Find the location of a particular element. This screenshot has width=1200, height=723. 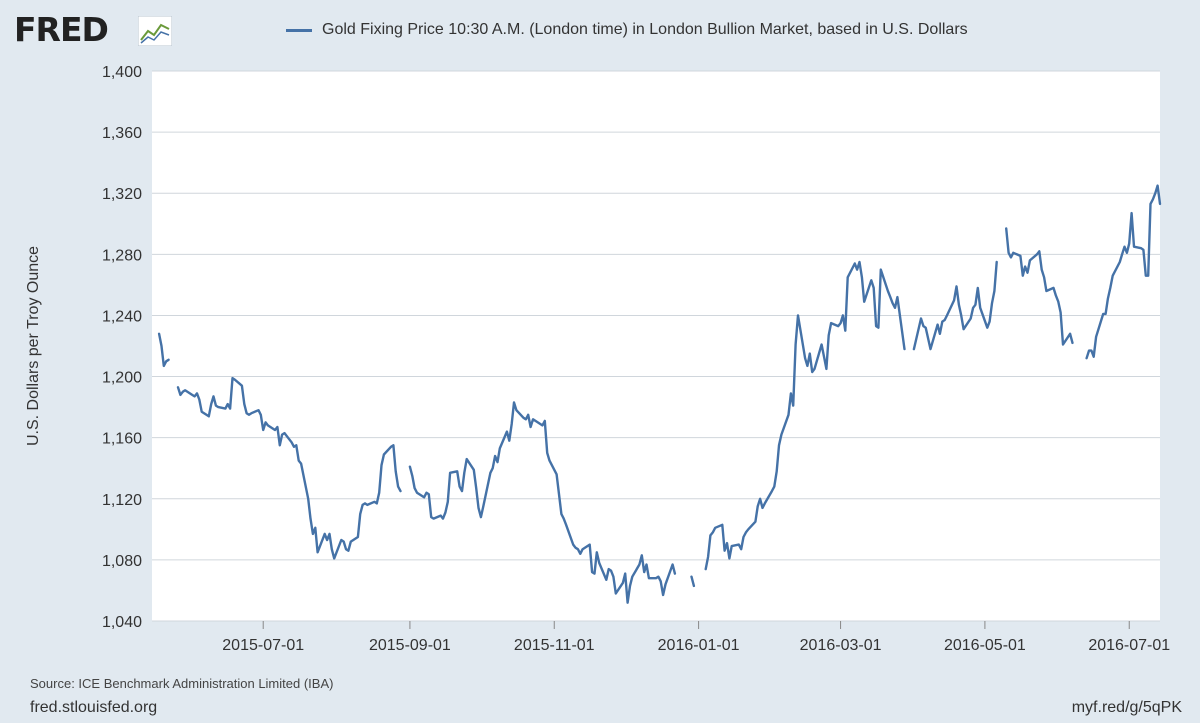

x-tick-label: 2015-11-01 is located at coordinates (554, 645).